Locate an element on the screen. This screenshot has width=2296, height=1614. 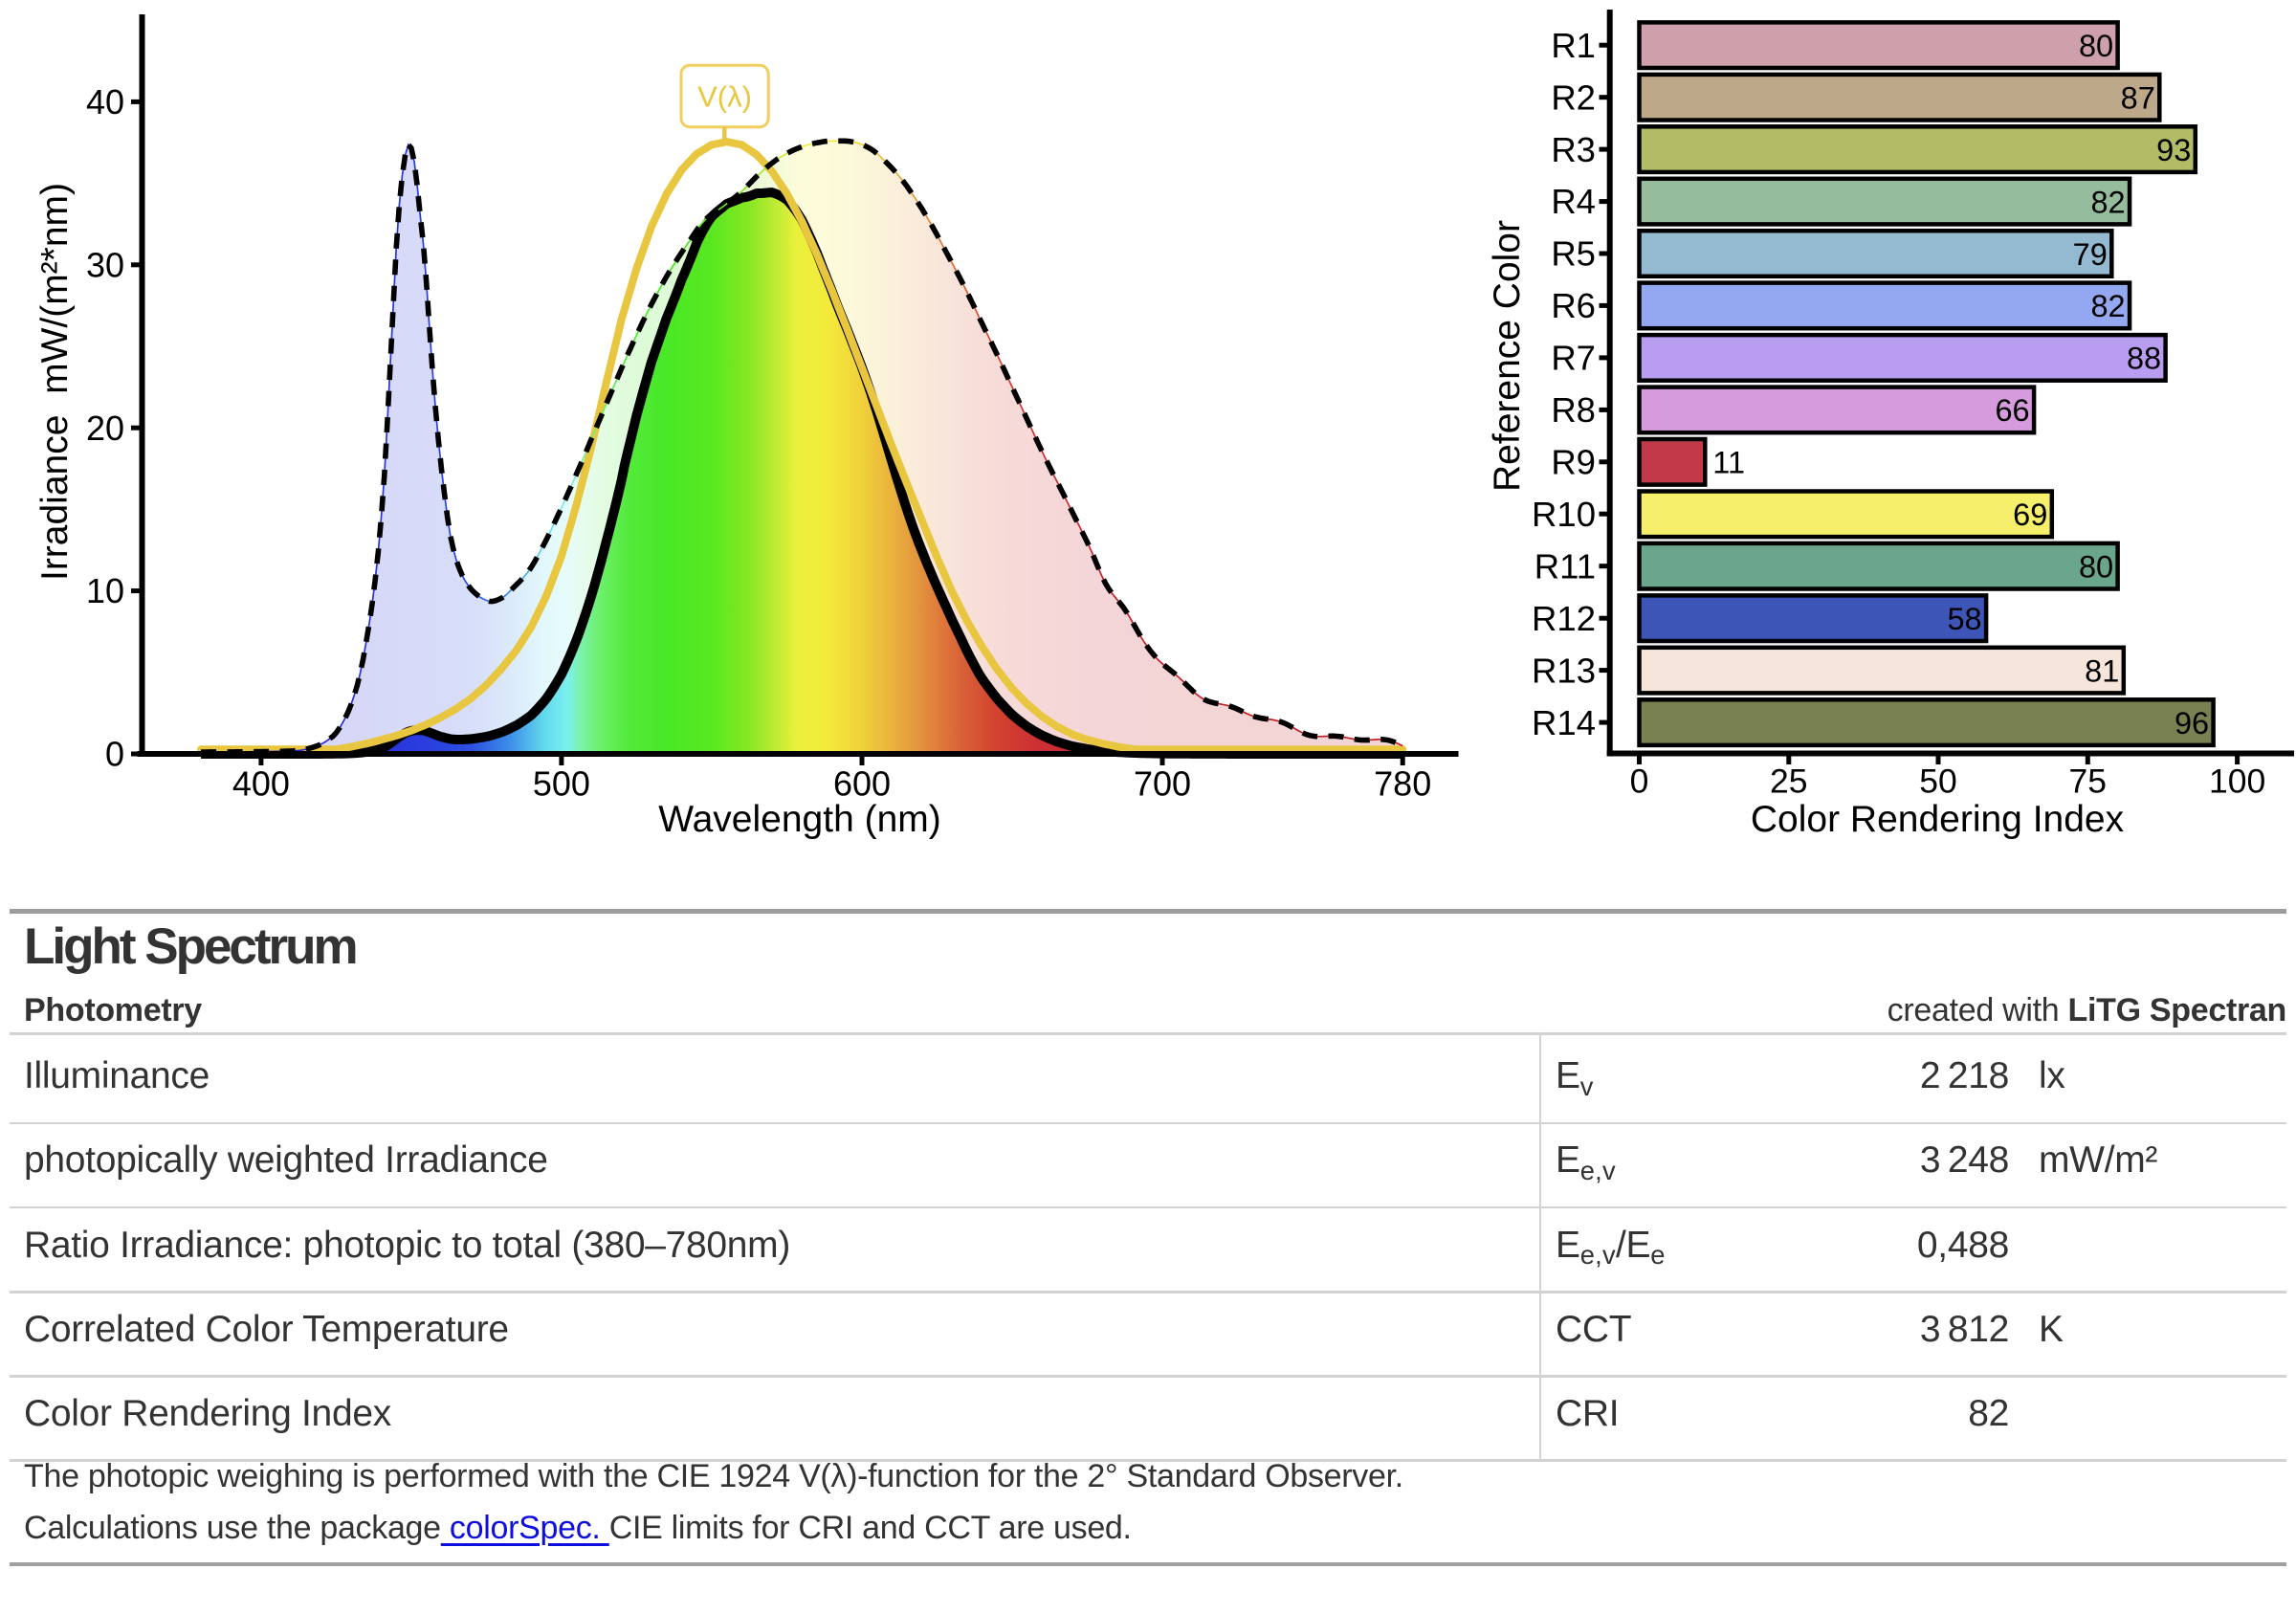
svg-text: Color Rendering Index is located at coordinates (1938, 820).